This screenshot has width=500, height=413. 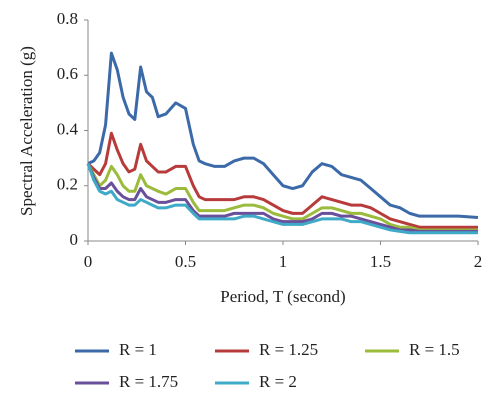 What do you see at coordinates (67, 18) in the screenshot?
I see `y-tick-label: 0.8` at bounding box center [67, 18].